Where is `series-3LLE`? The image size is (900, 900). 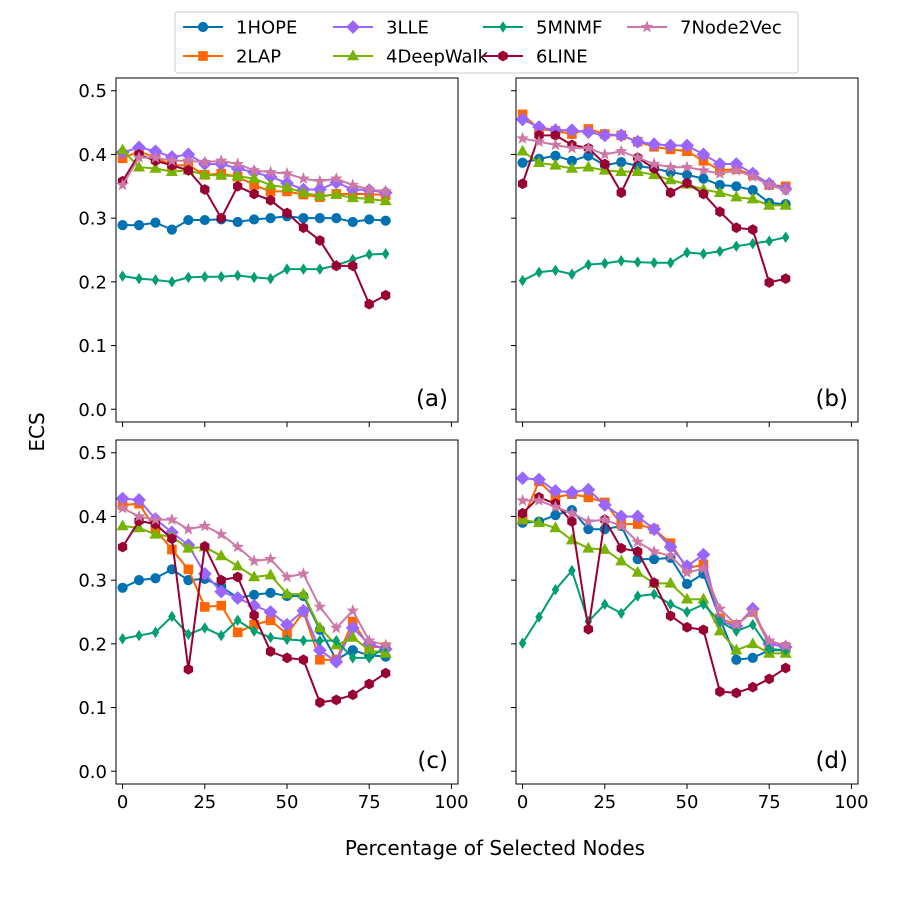 series-3LLE is located at coordinates (654, 154).